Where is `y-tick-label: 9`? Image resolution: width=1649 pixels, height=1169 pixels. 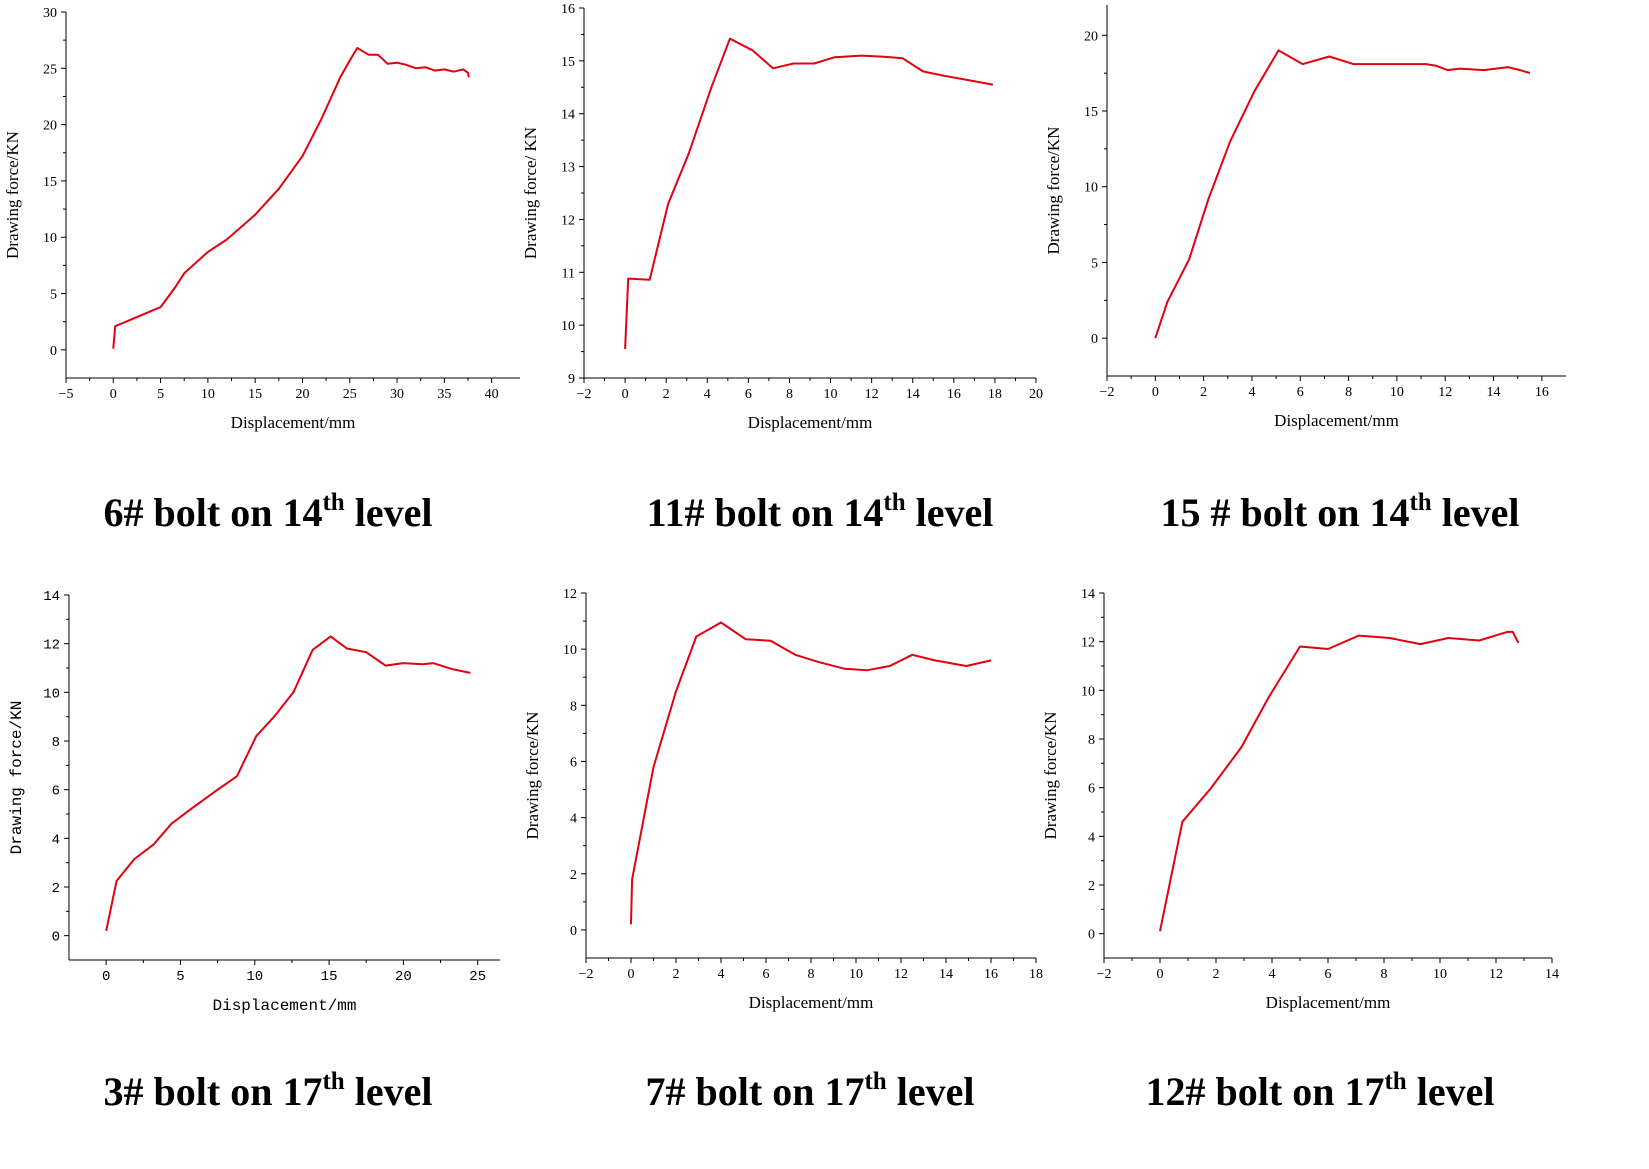
y-tick-label: 9 is located at coordinates (571, 379).